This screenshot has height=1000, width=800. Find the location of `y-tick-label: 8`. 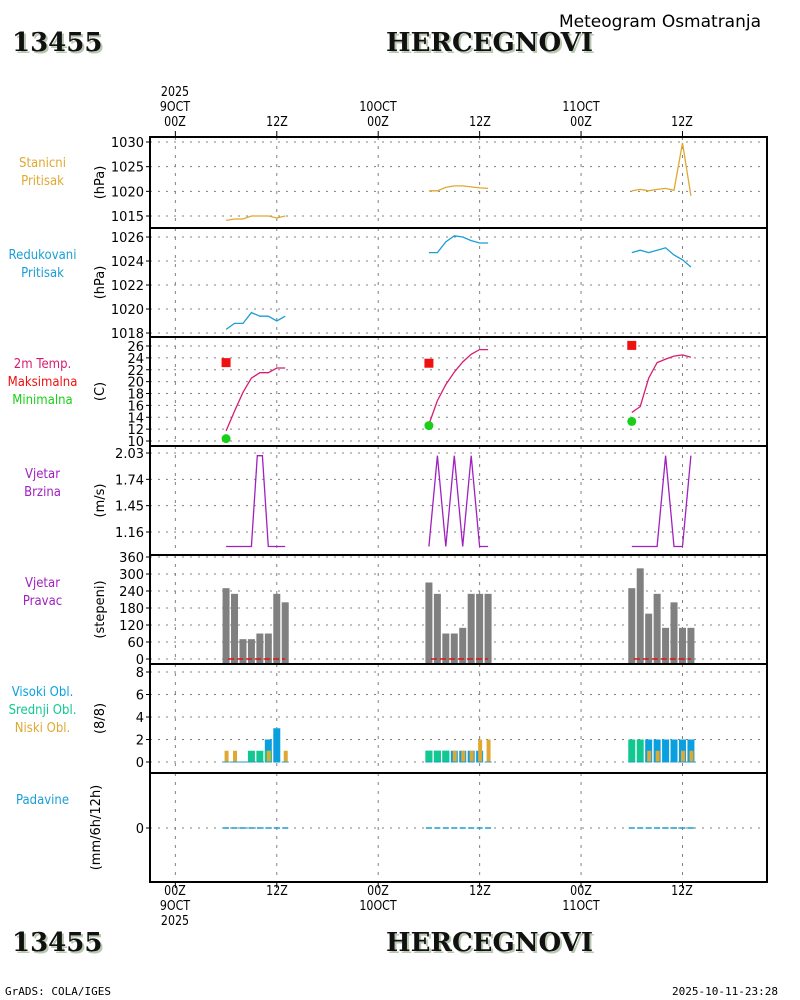

y-tick-label: 8 is located at coordinates (140, 673).